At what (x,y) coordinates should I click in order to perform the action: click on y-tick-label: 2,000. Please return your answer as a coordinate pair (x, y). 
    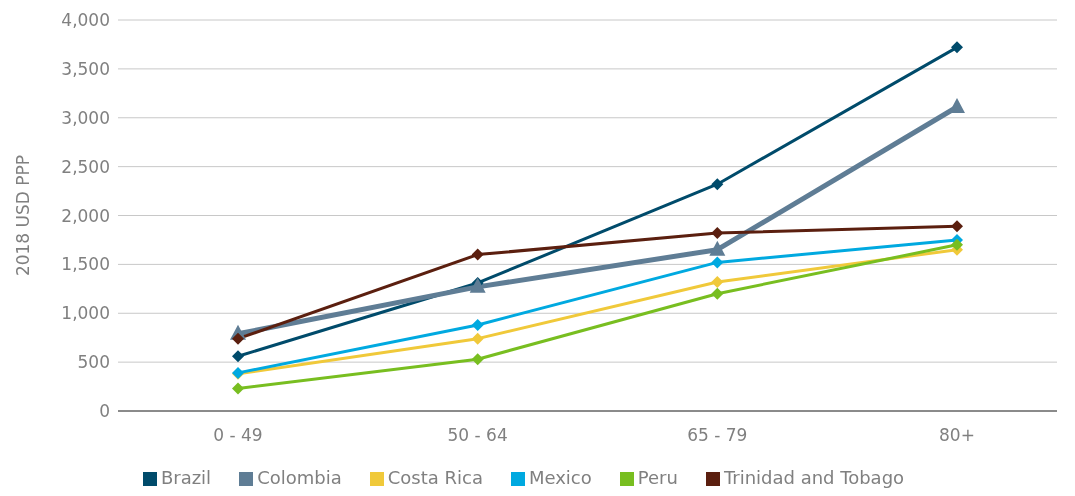
    Looking at the image, I should click on (85, 215).